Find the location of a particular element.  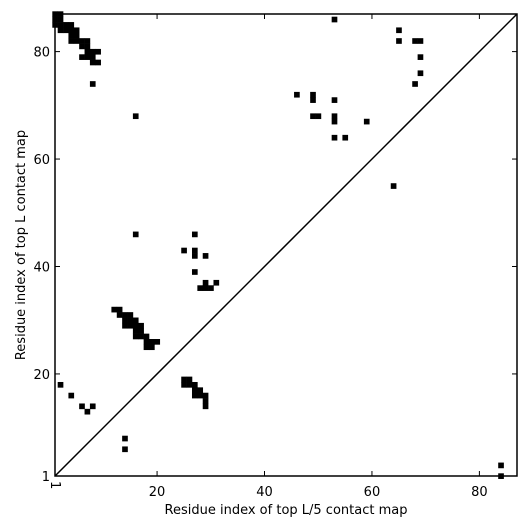

y-tick-label: 1 is located at coordinates (46, 477).